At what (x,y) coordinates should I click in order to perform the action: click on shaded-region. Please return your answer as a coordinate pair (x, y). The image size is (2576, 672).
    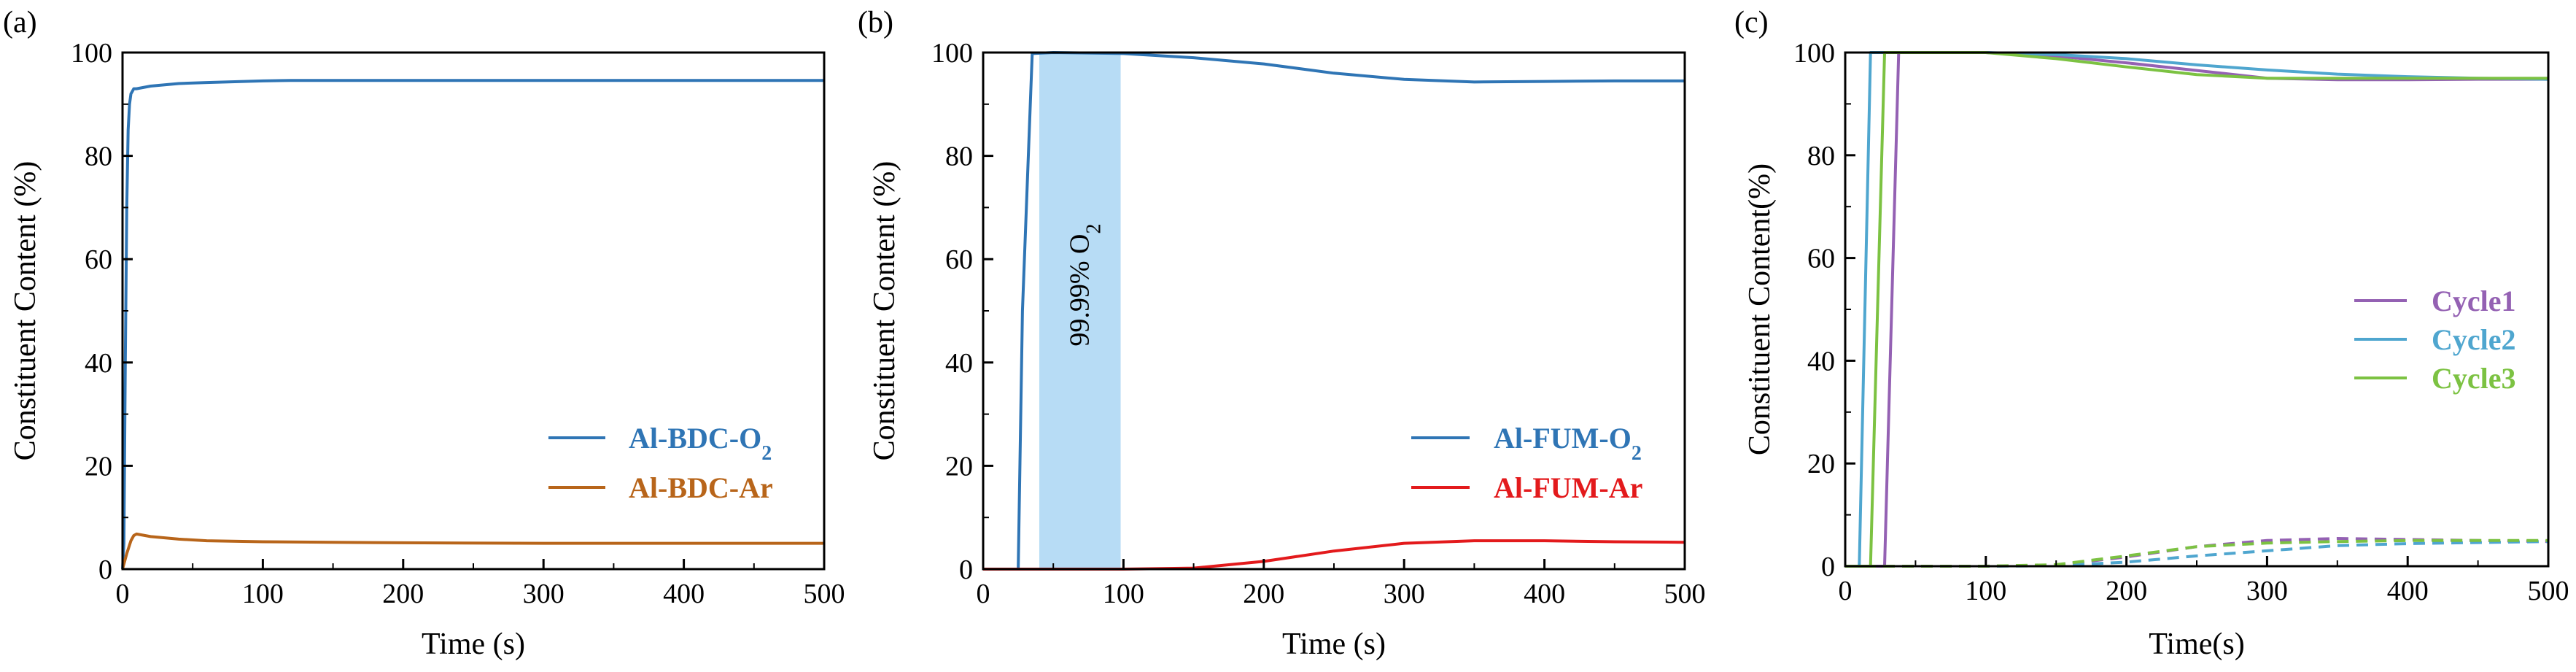
    Looking at the image, I should click on (1080, 311).